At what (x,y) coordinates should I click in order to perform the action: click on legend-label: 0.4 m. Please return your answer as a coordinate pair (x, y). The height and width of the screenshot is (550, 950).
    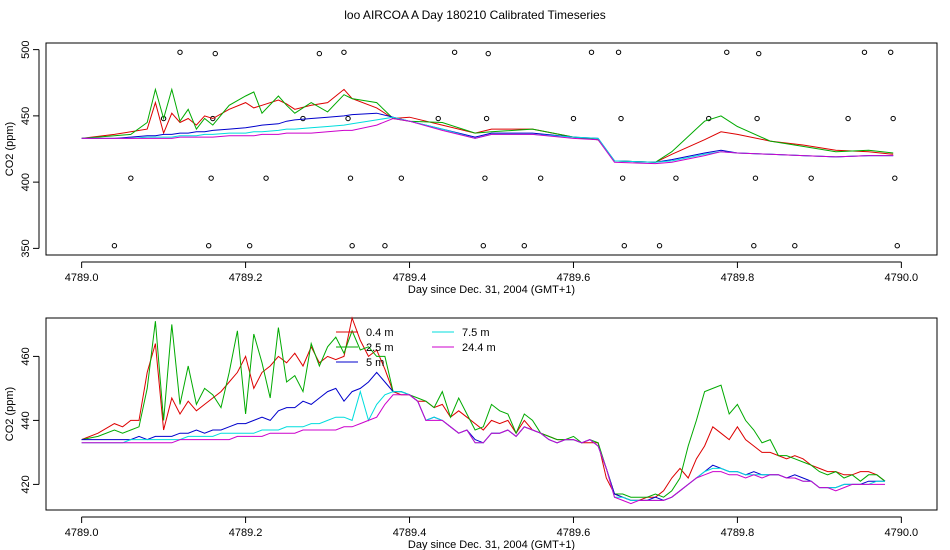
    Looking at the image, I should click on (380, 333).